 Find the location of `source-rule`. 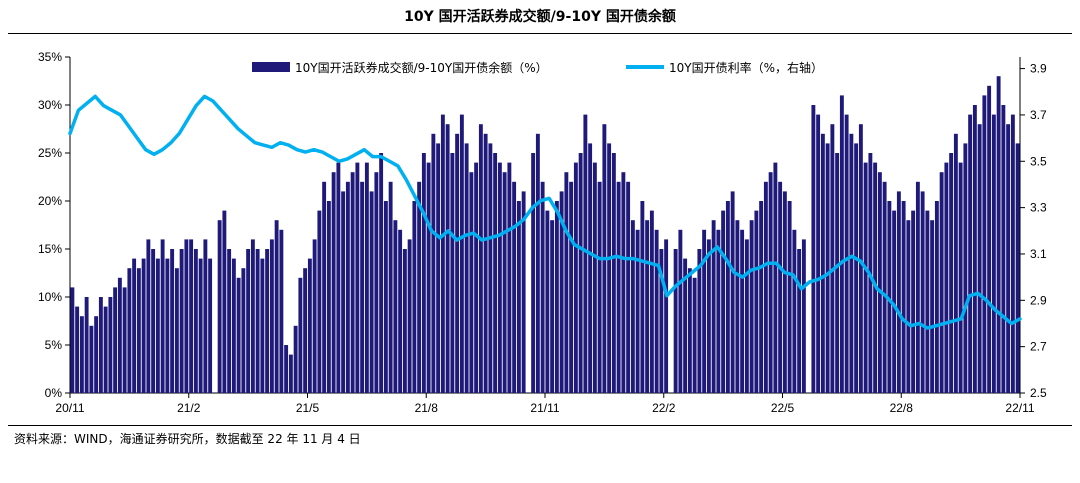

source-rule is located at coordinates (540, 425).